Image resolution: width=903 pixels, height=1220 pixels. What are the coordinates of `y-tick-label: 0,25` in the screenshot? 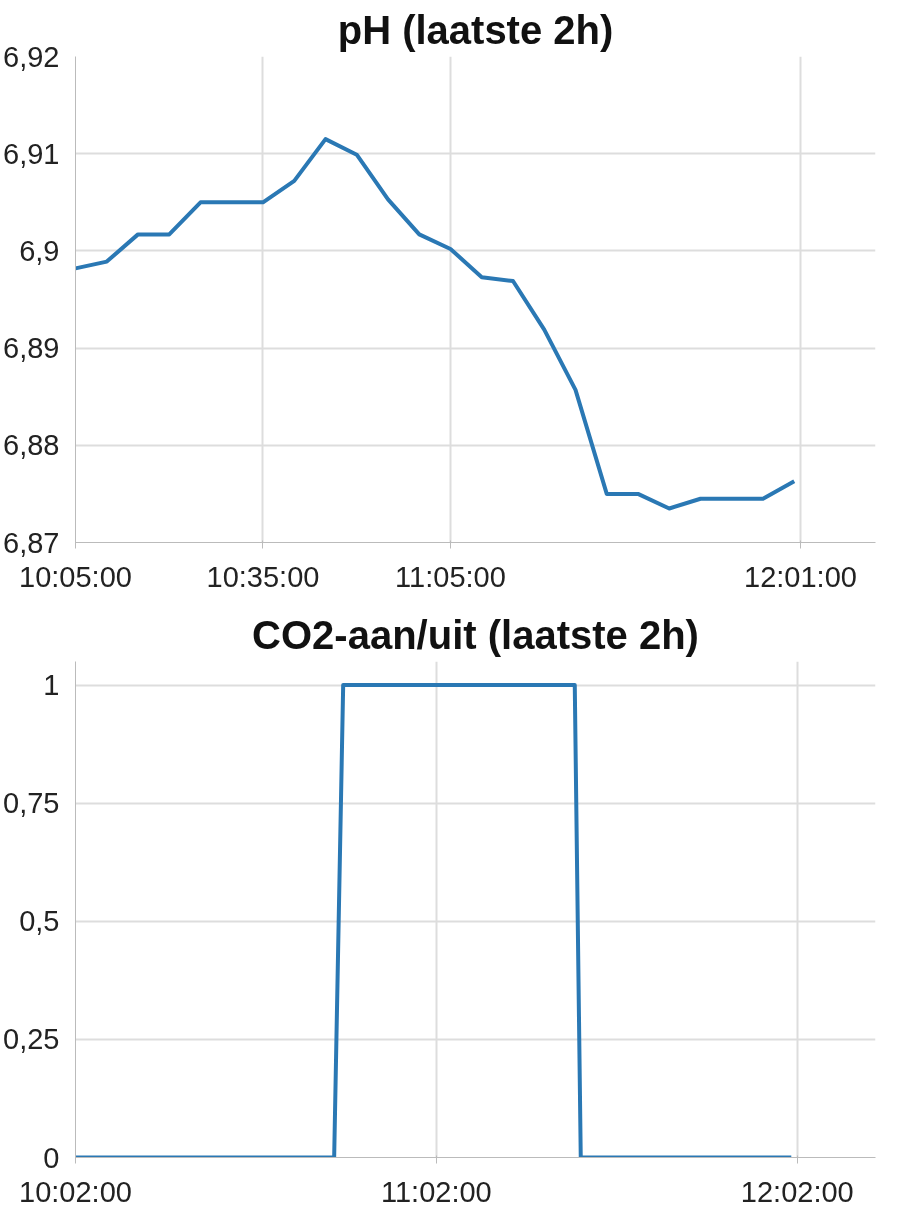 It's located at (31, 1039).